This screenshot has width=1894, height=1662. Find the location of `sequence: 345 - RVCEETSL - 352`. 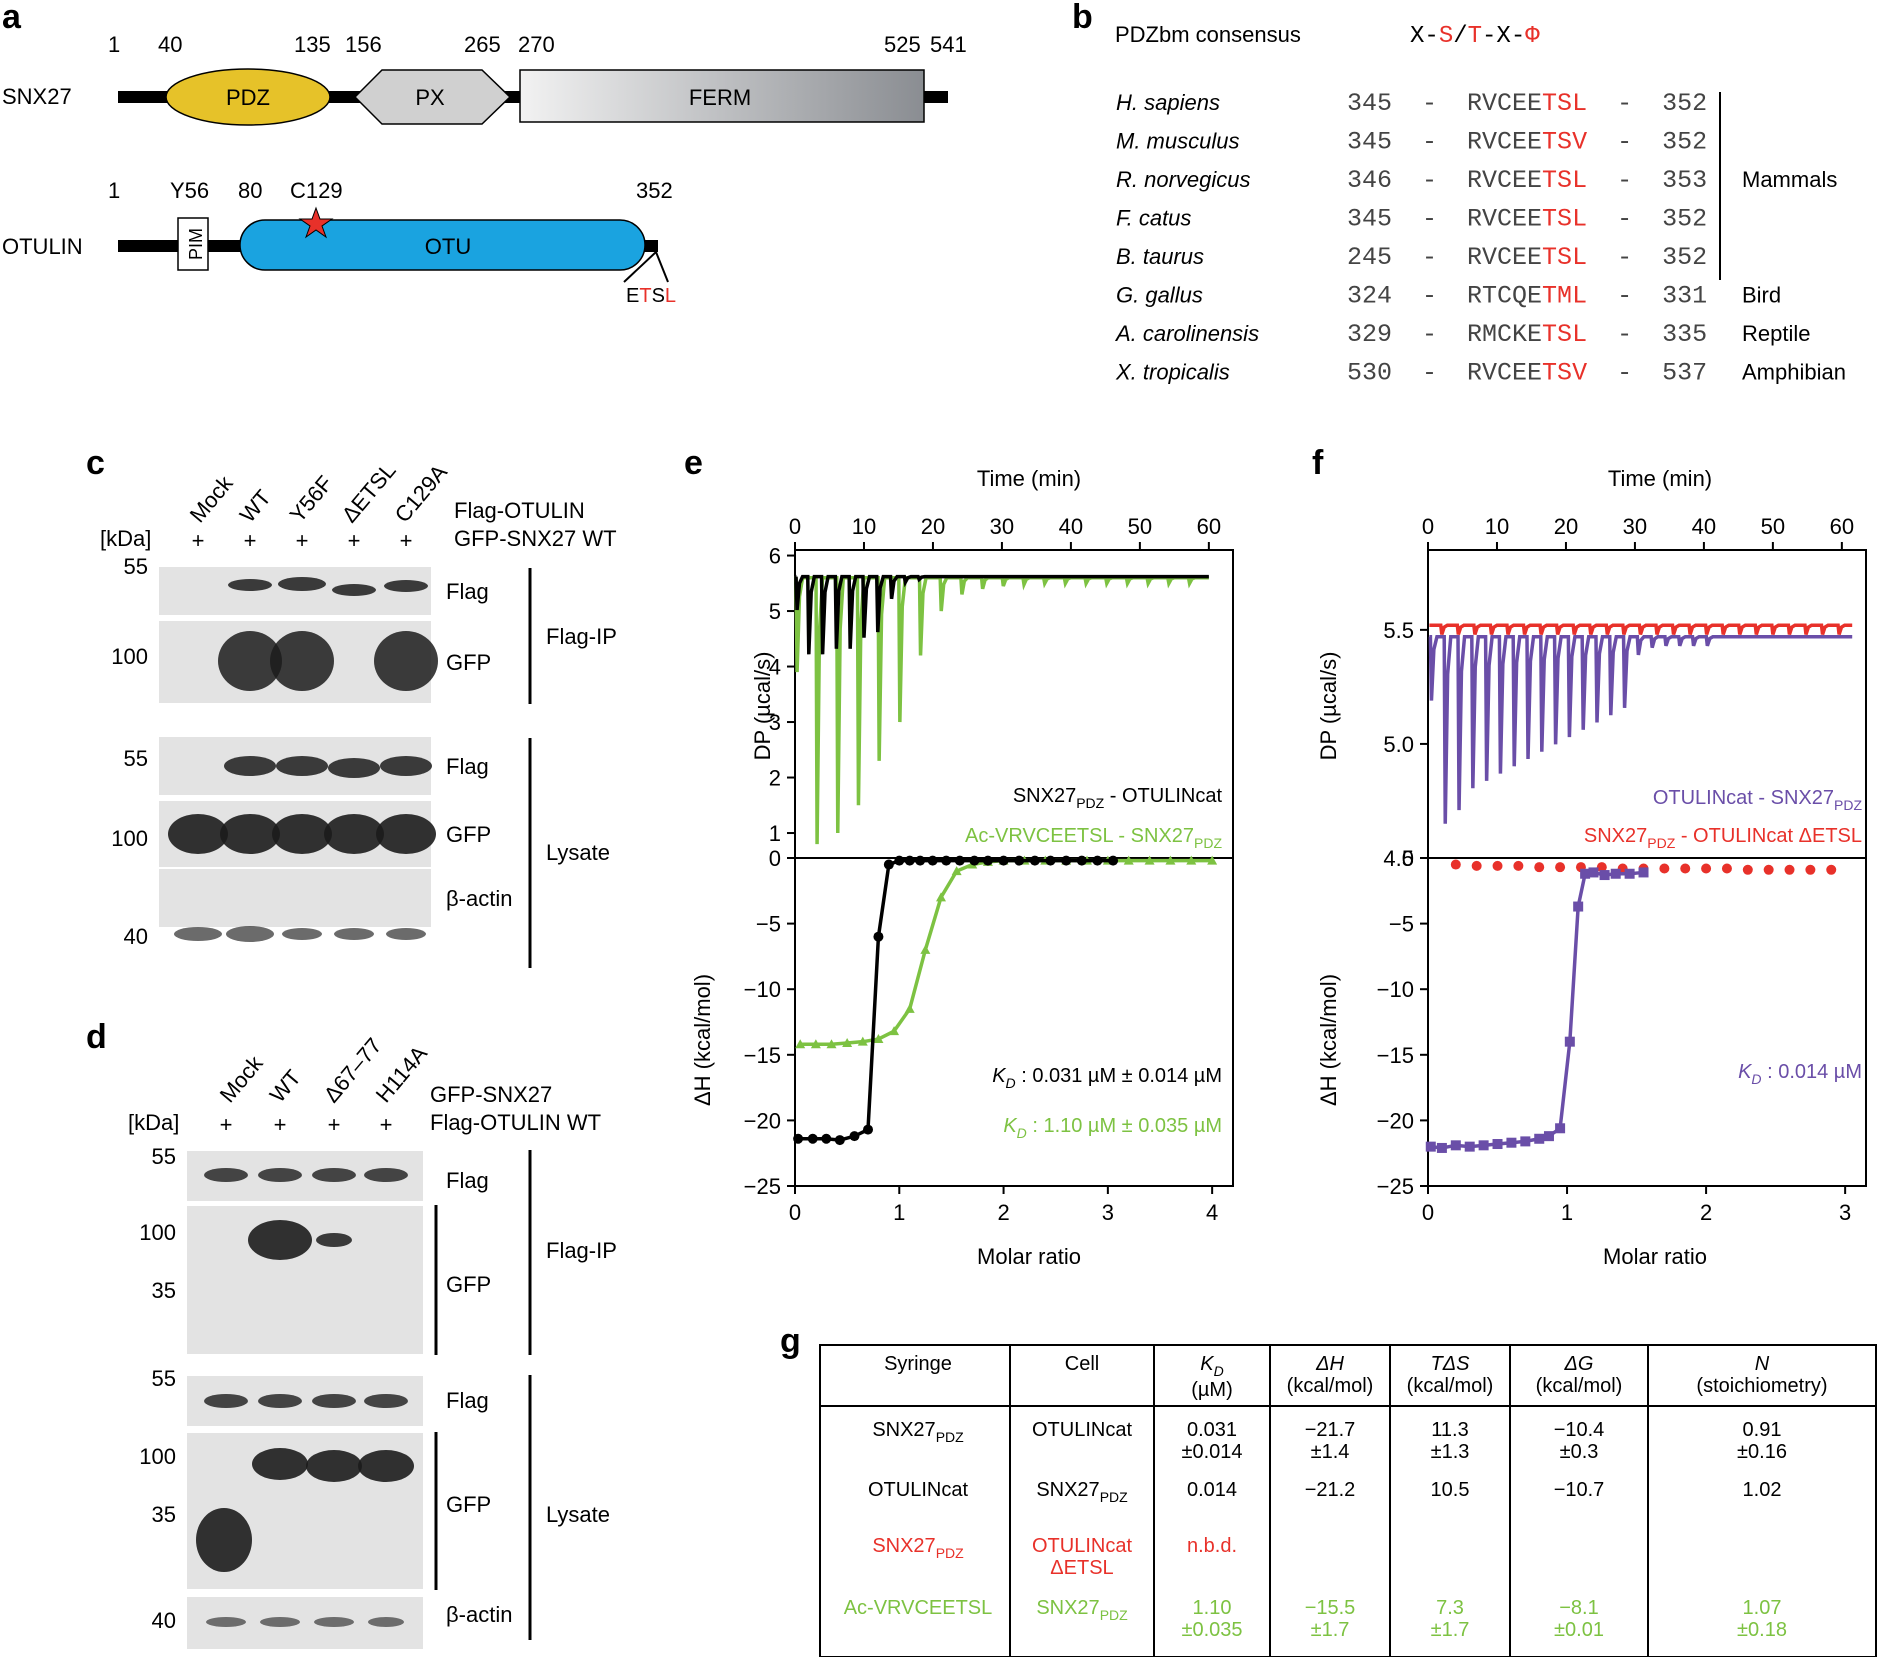

sequence: 345 - RVCEETSL - 352 is located at coordinates (1527, 219).